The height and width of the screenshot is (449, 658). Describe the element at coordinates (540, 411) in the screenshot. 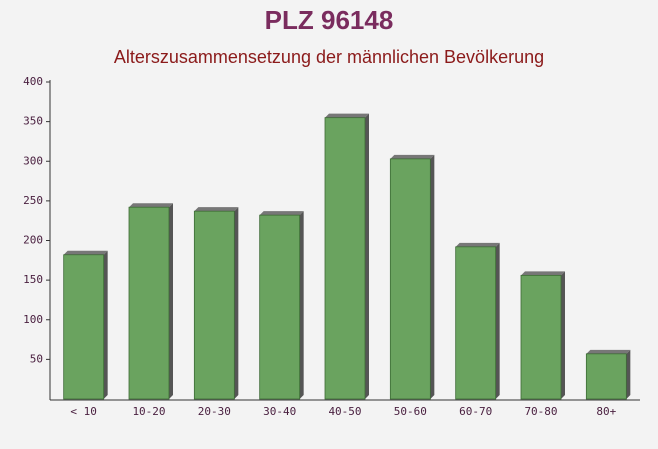

I see `x-tick-label: 70-80` at that location.